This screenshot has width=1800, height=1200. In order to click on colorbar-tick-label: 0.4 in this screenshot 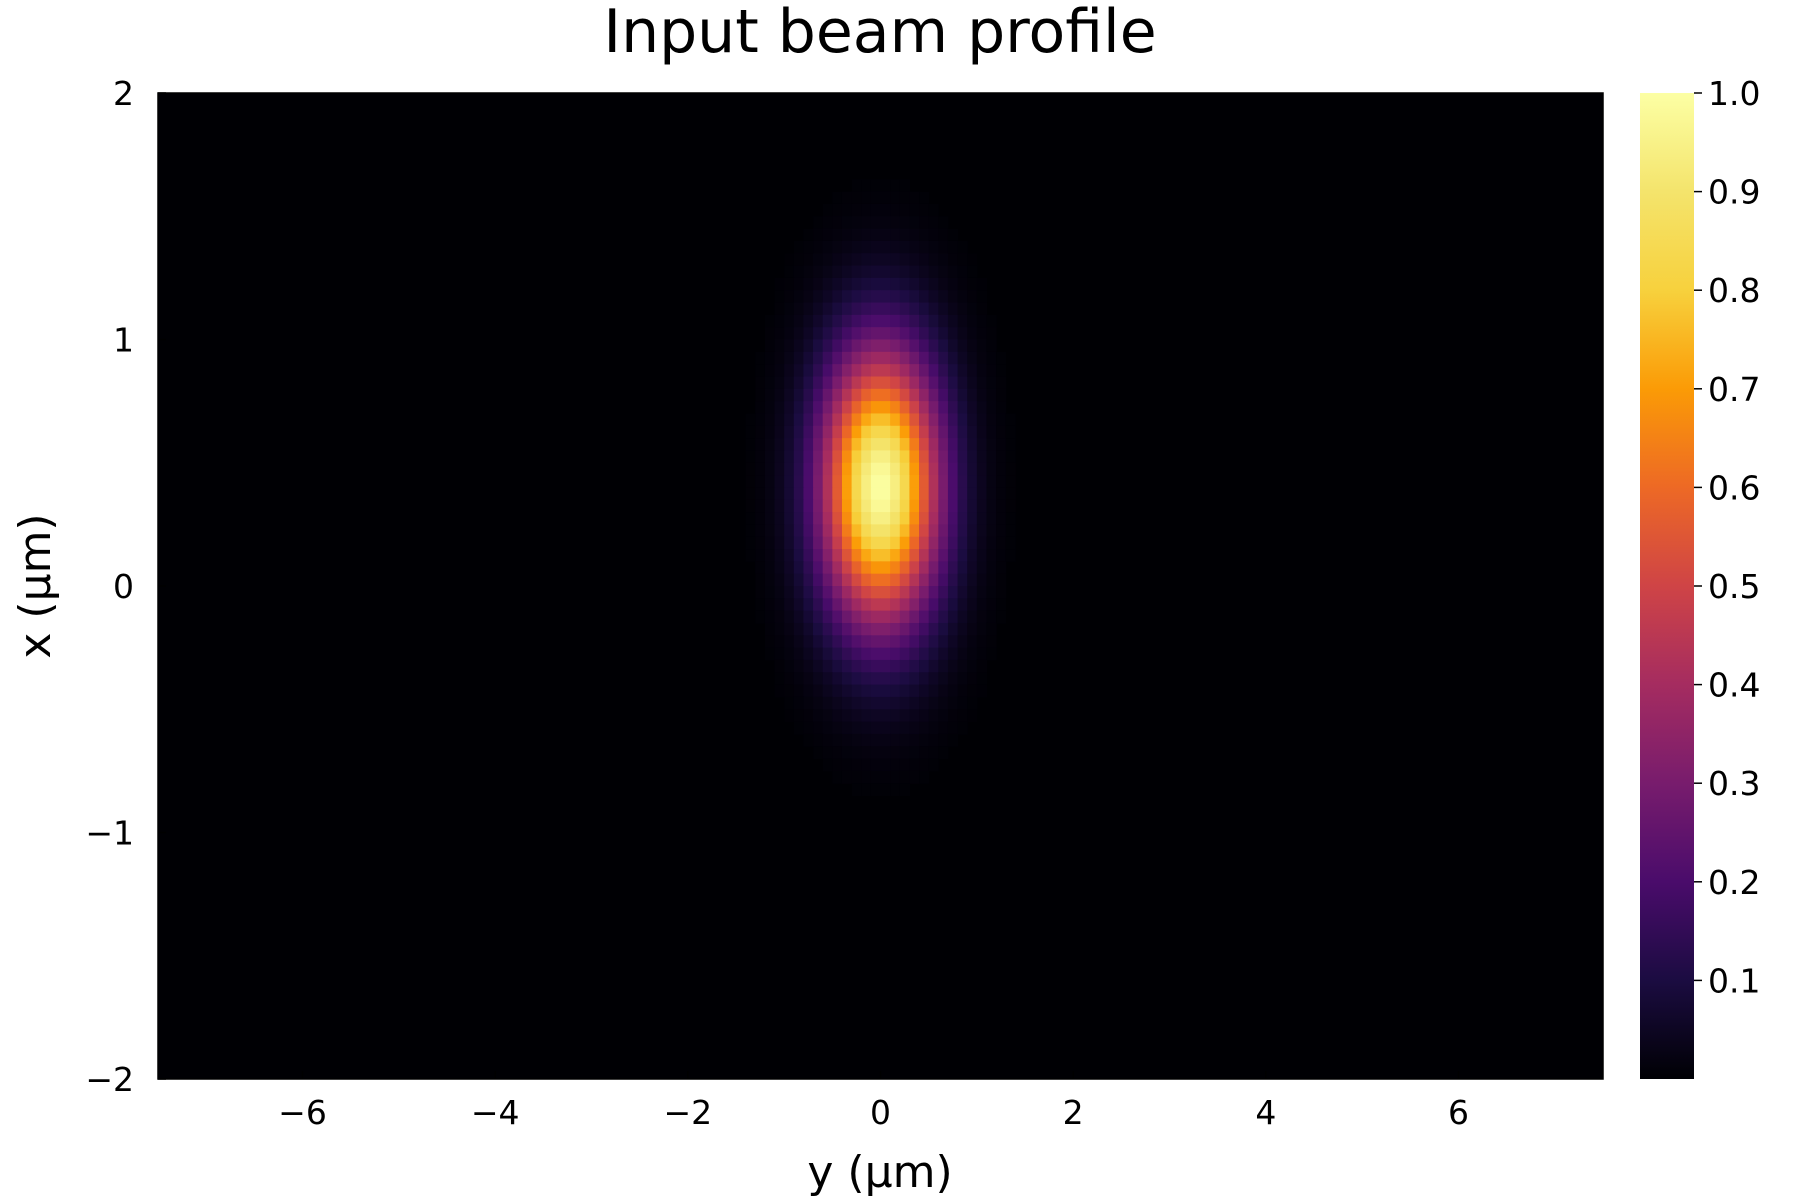, I will do `click(1734, 685)`.